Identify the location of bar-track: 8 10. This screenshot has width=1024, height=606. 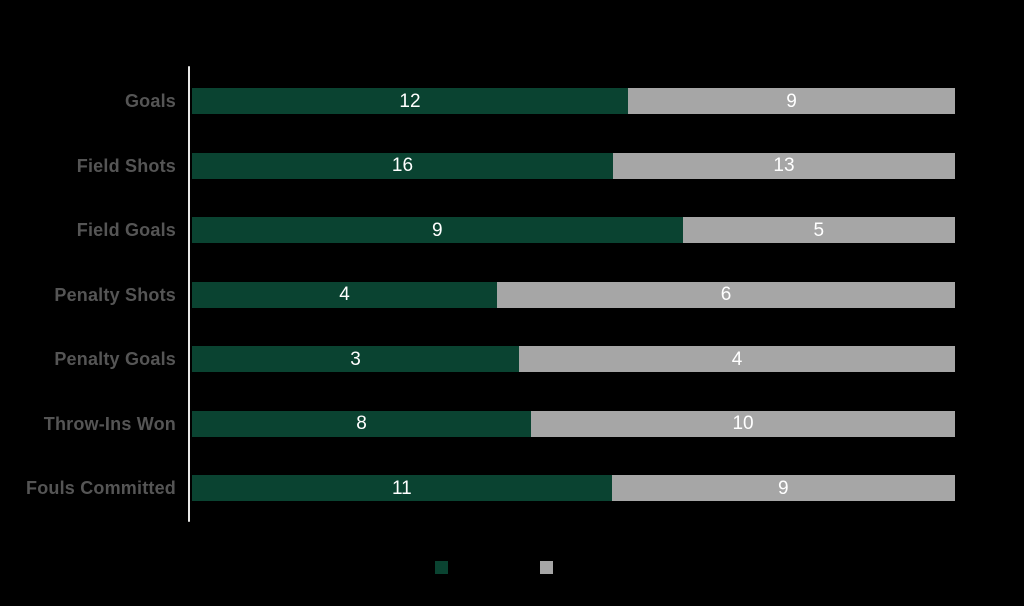
(573, 423).